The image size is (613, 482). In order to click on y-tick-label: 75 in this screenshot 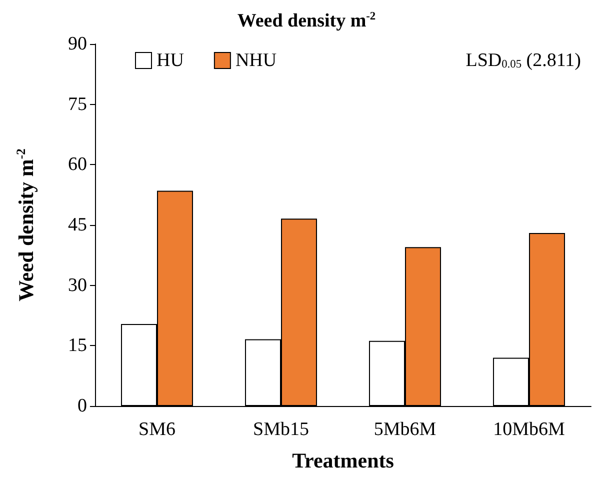, I will do `click(77, 104)`.